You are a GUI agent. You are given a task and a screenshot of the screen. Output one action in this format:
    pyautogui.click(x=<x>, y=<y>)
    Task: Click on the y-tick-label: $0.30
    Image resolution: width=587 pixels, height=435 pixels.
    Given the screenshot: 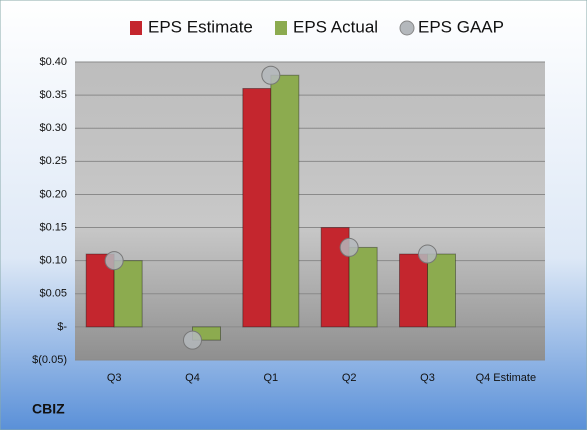 What is the action you would take?
    pyautogui.click(x=53, y=128)
    